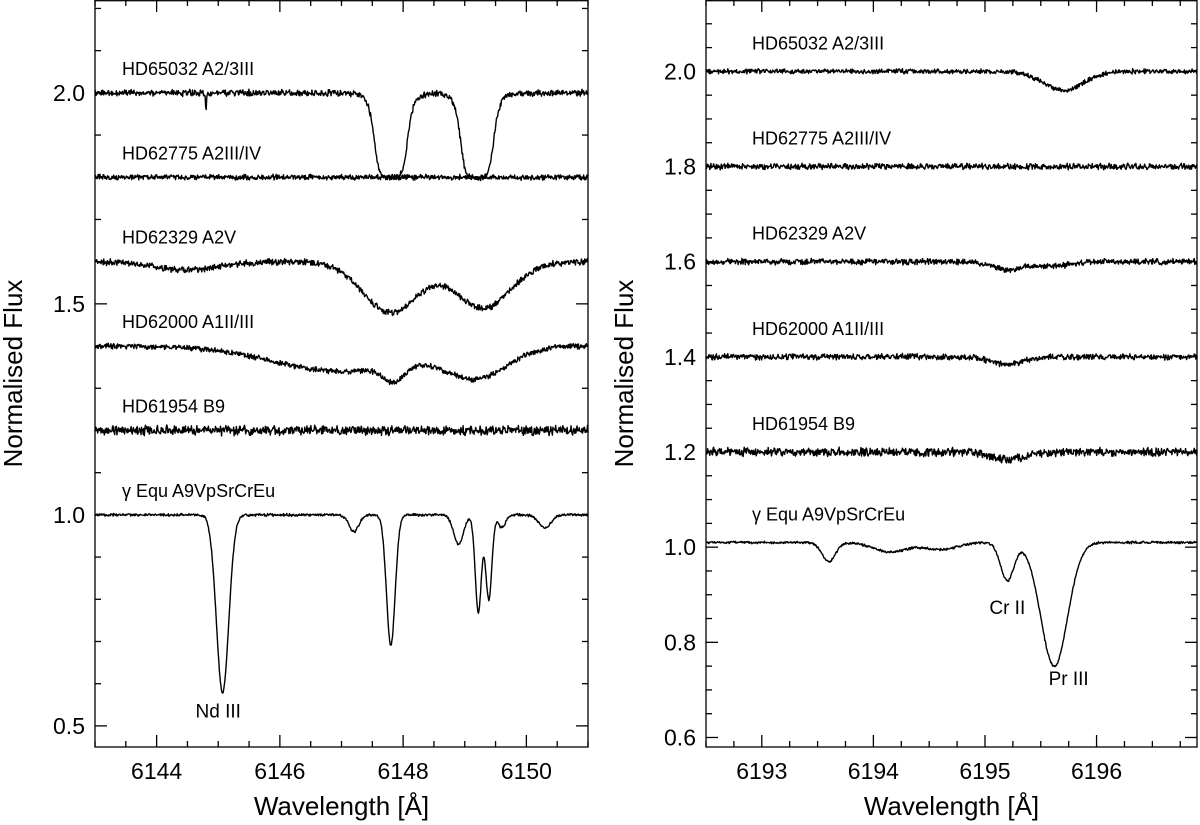  I want to click on y-tick-label: 1.2, so click(680, 452).